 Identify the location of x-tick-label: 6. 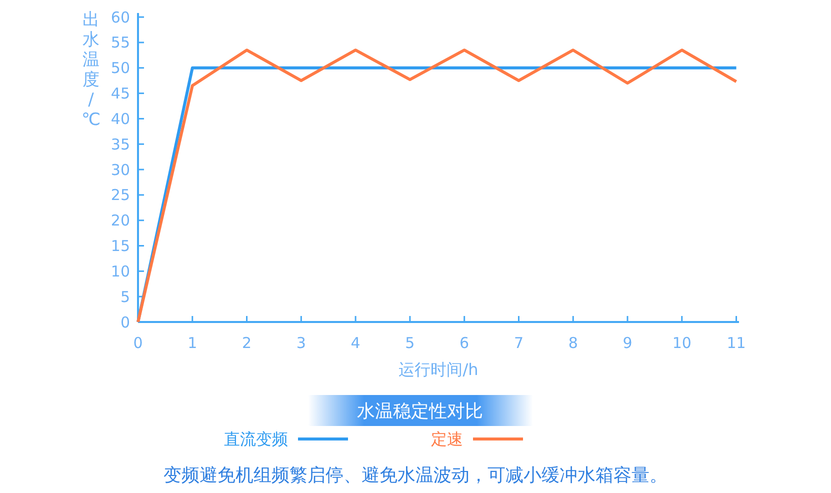
(465, 343).